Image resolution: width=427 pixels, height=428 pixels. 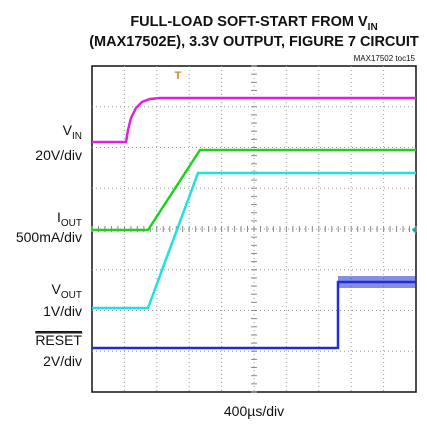 I want to click on trigger-marker: T, so click(x=178, y=76).